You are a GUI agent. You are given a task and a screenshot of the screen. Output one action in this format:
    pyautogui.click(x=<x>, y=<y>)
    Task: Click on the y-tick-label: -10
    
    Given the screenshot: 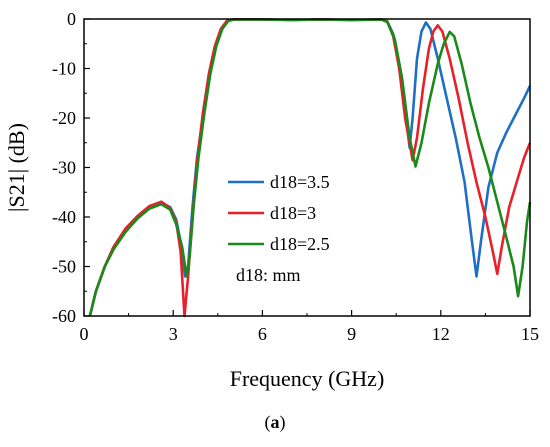 What is the action you would take?
    pyautogui.click(x=64, y=69)
    